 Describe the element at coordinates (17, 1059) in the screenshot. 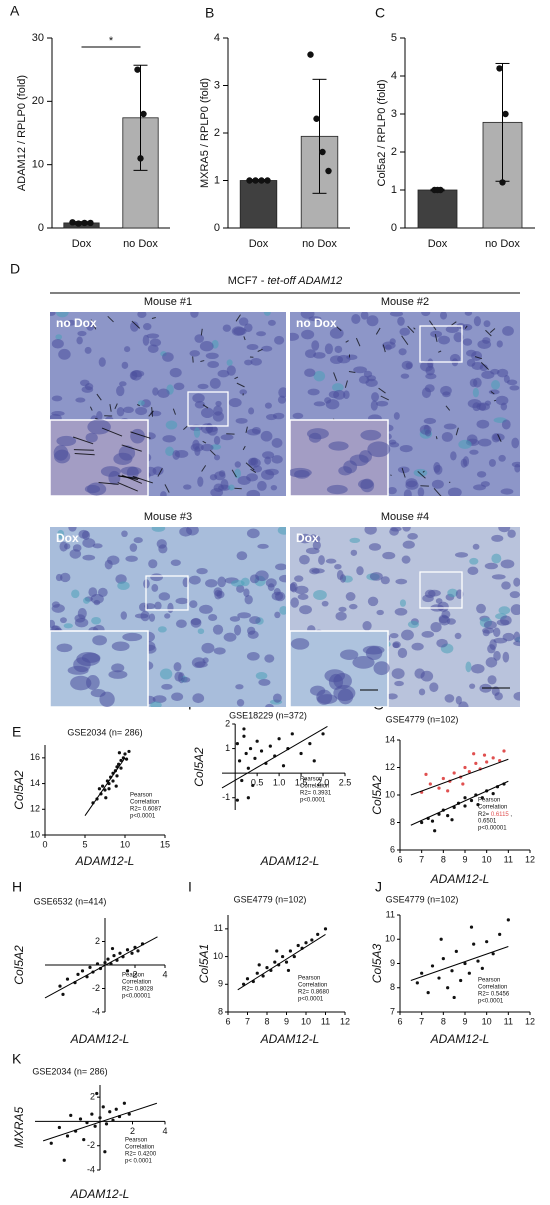

I see `panel-label: K` at that location.